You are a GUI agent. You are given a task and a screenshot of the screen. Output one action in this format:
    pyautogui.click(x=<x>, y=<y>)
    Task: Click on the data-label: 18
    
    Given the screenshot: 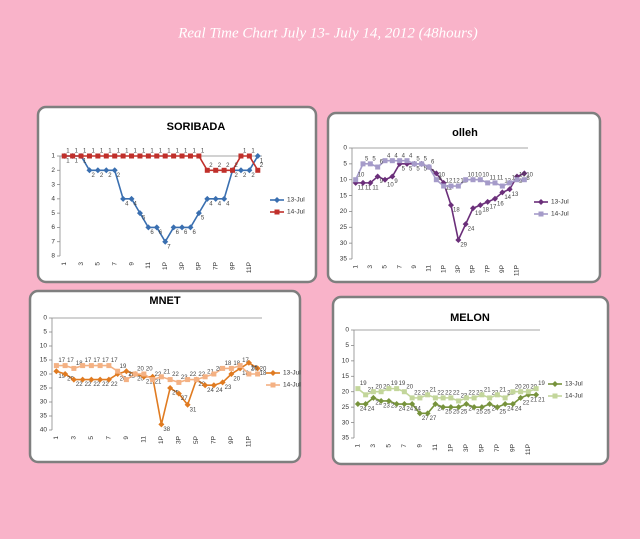 What is the action you would take?
    pyautogui.click(x=456, y=211)
    